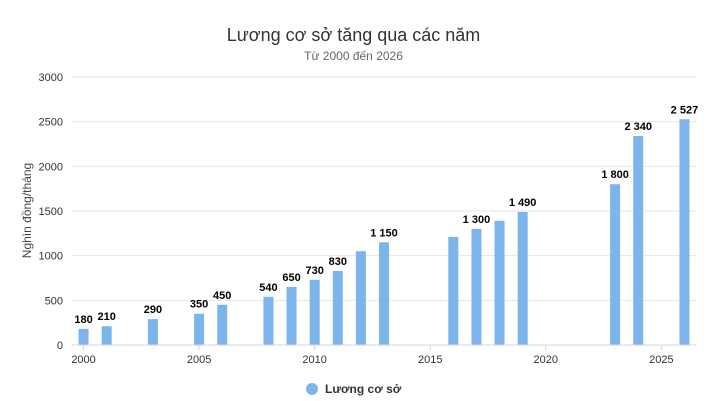 The height and width of the screenshot is (401, 707). What do you see at coordinates (83, 320) in the screenshot?
I see `data-label-2000: 180` at bounding box center [83, 320].